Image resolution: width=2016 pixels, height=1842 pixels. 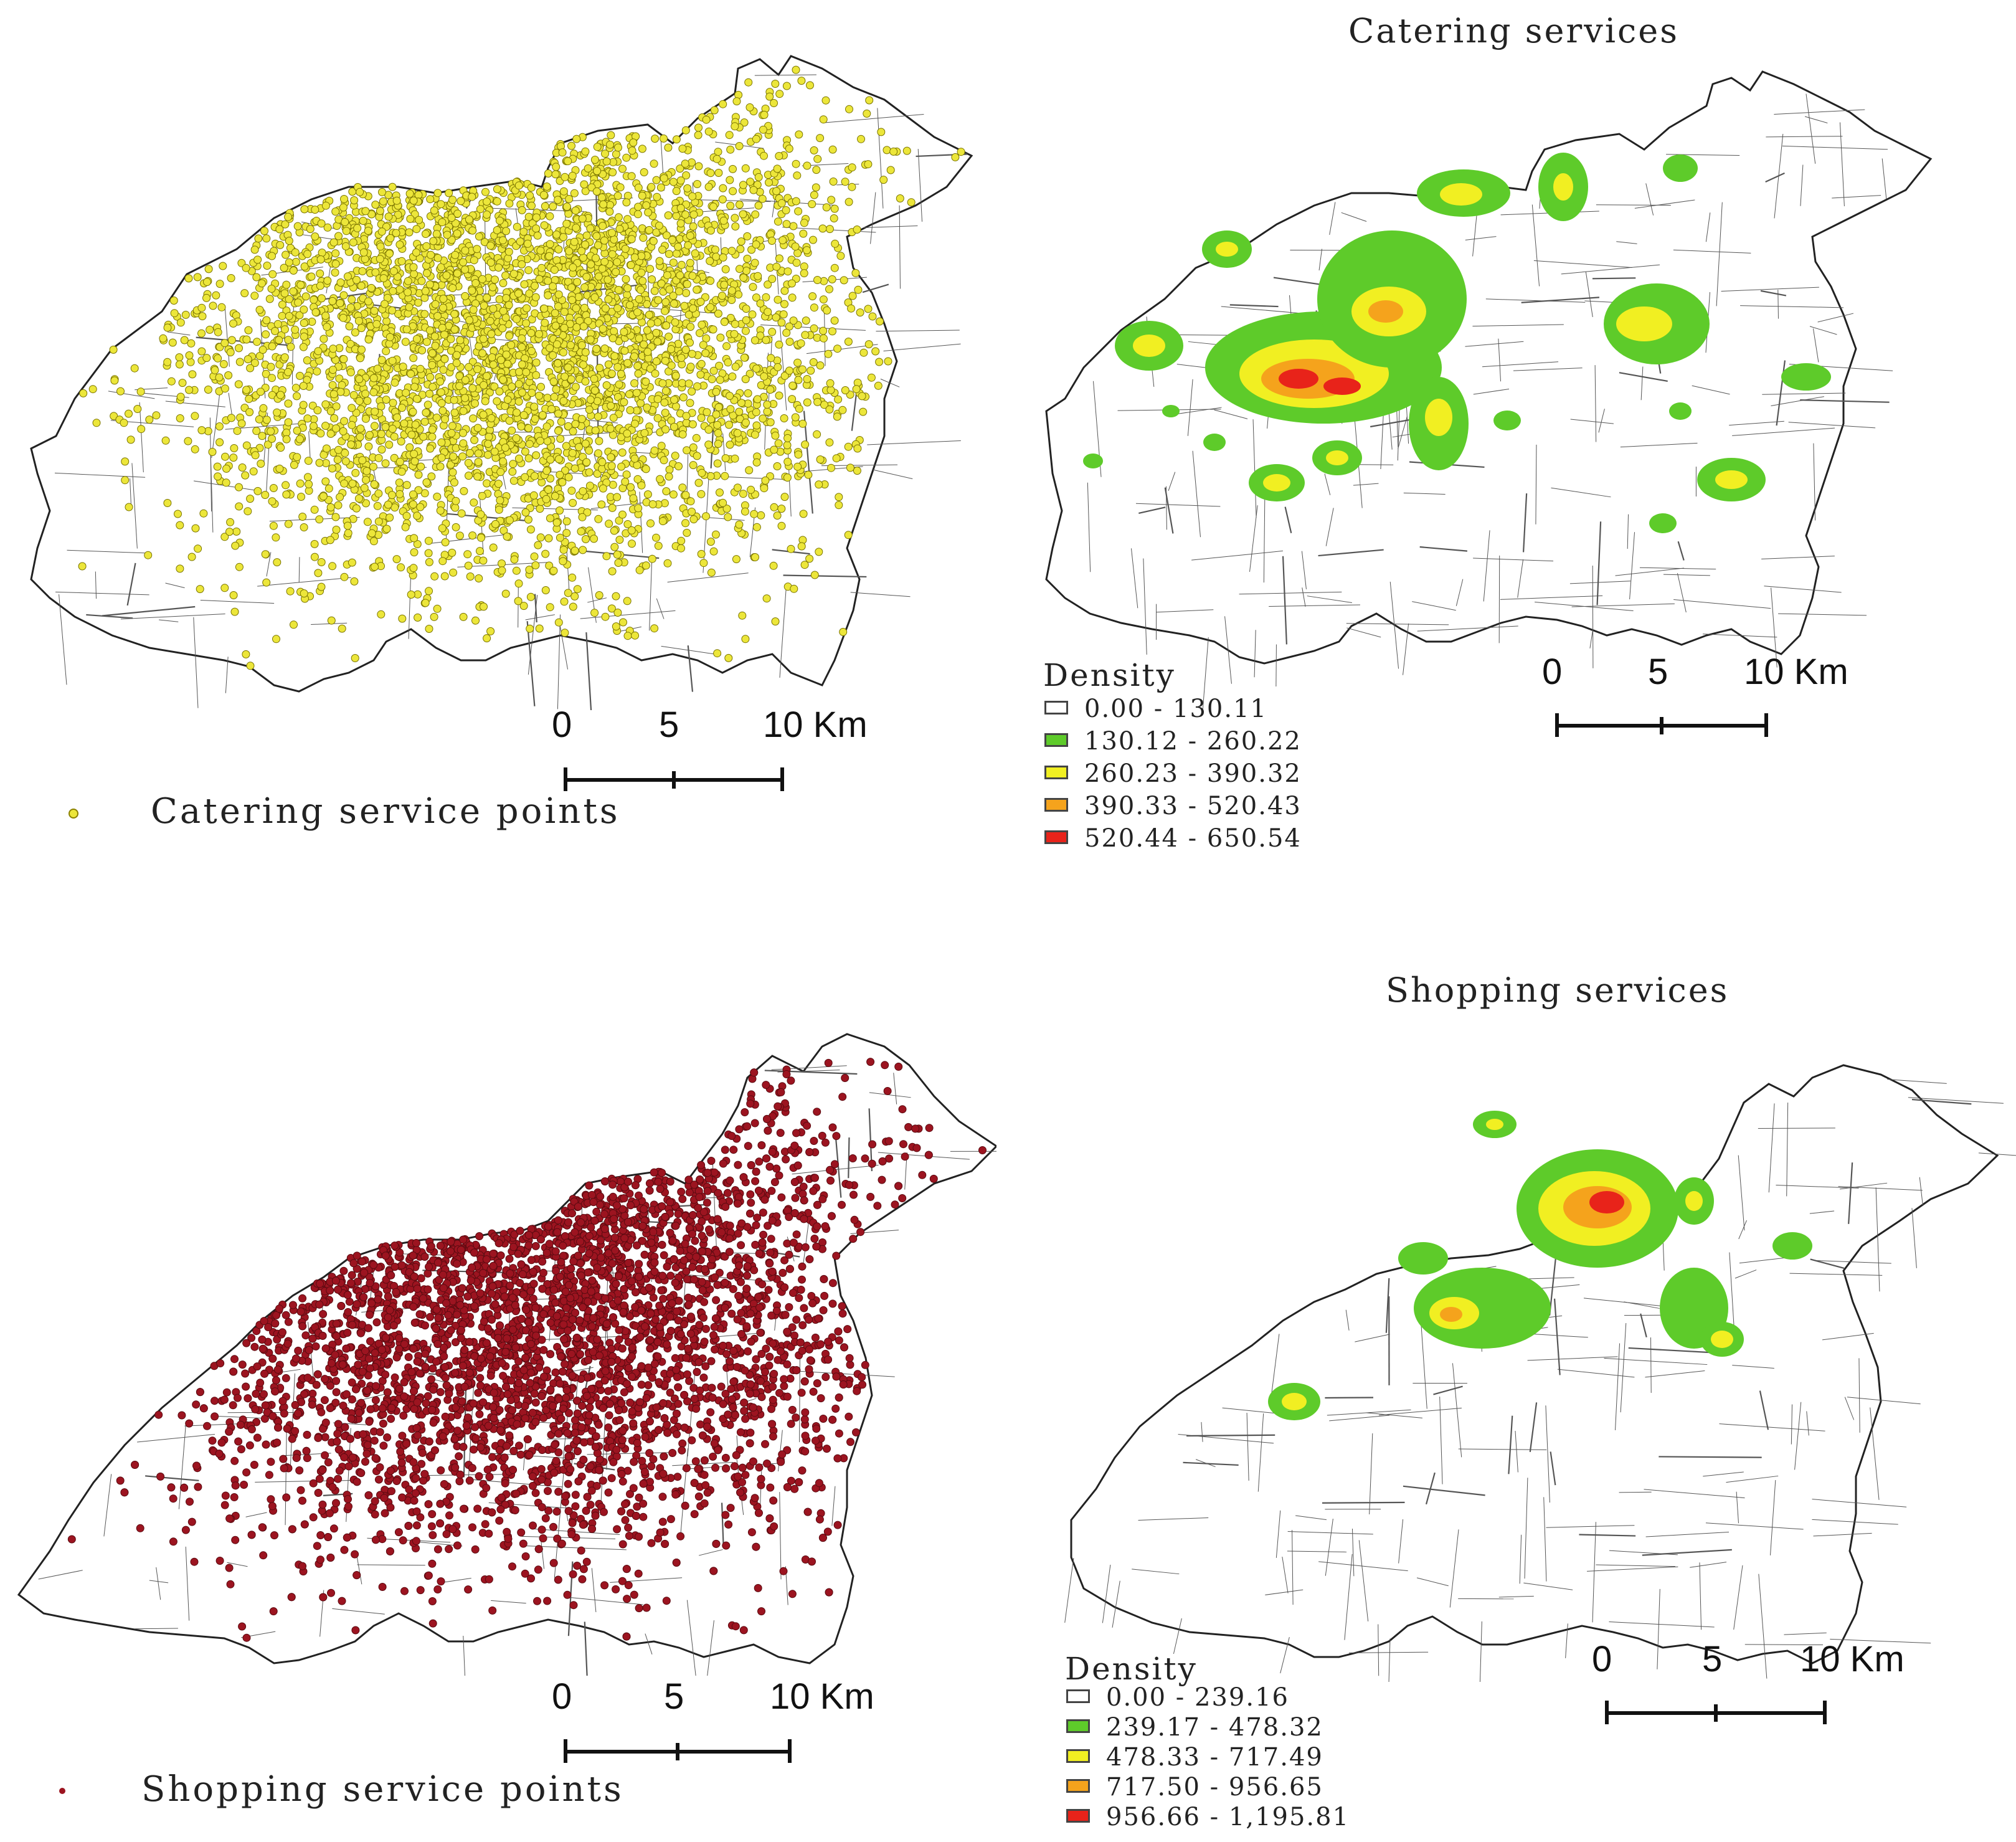 What do you see at coordinates (1175, 709) in the screenshot?
I see `legend-range: 0.00 - 130.11` at bounding box center [1175, 709].